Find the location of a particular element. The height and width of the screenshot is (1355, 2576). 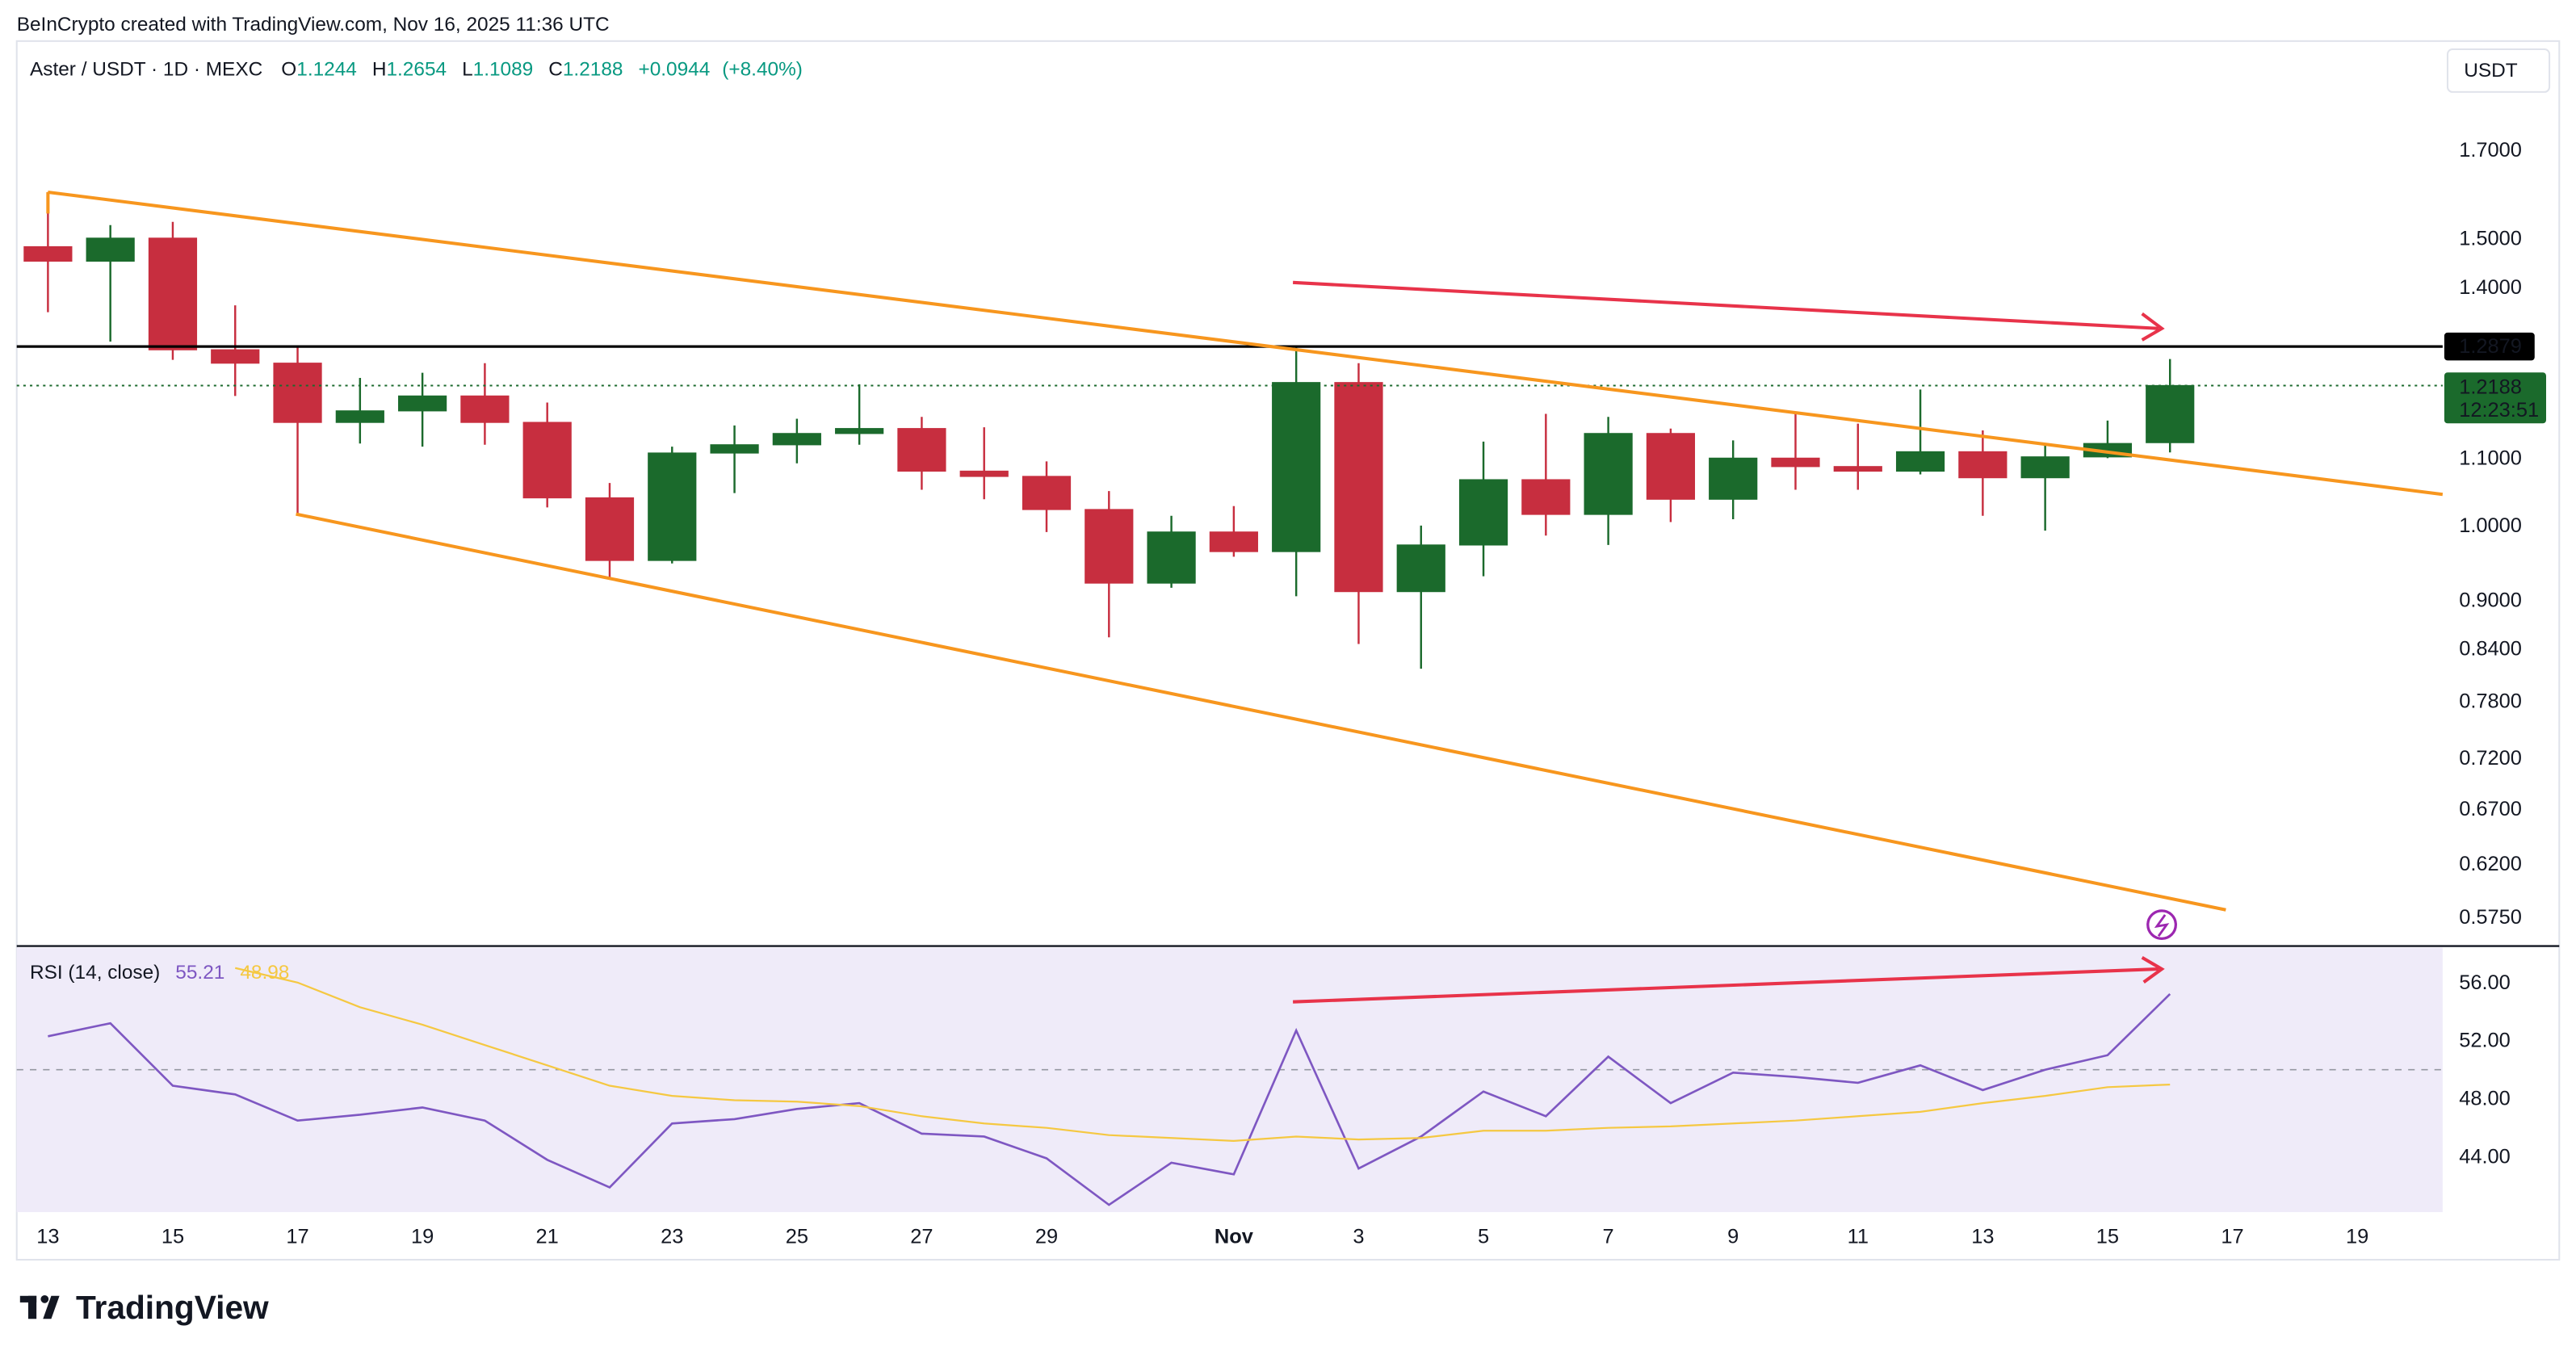

x-tick-label: 25 is located at coordinates (797, 1237).